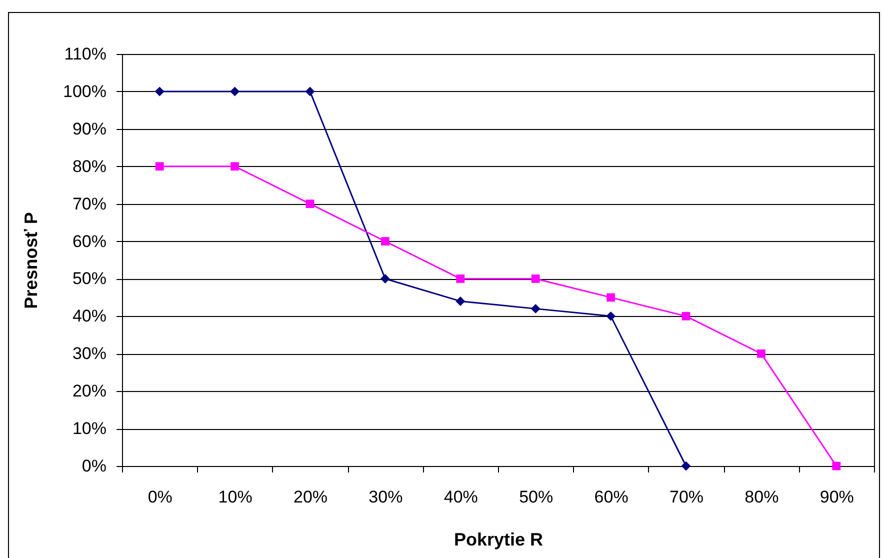 This screenshot has width=883, height=558. I want to click on x-tick-label: 20%, so click(310, 497).